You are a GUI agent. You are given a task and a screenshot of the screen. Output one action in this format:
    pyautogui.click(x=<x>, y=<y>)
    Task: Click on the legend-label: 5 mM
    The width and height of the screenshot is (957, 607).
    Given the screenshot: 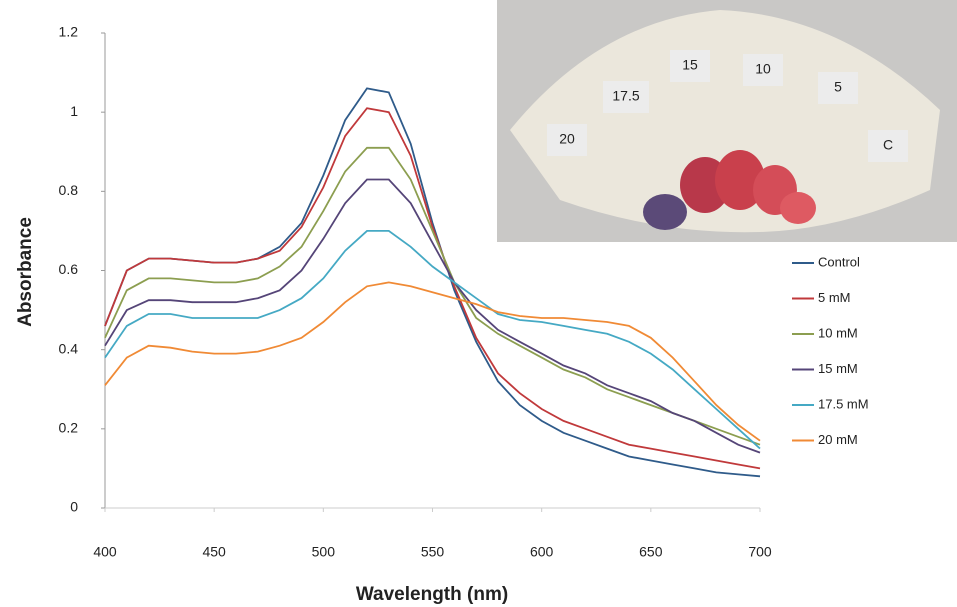 What is the action you would take?
    pyautogui.click(x=834, y=297)
    